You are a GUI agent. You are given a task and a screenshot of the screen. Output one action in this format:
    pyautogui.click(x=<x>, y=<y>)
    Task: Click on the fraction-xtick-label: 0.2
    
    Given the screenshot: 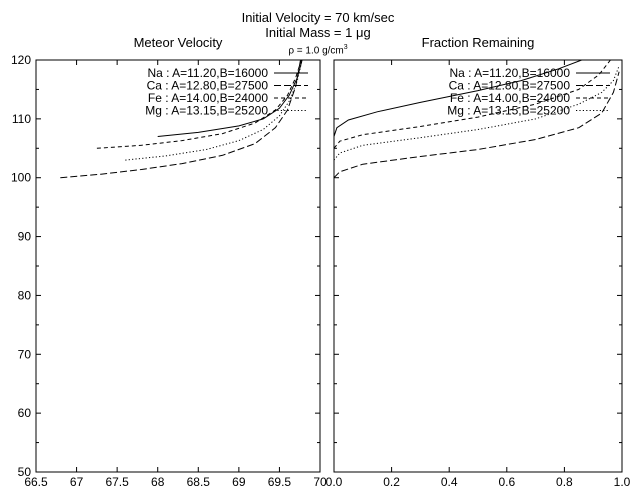 What is the action you would take?
    pyautogui.click(x=391, y=482)
    